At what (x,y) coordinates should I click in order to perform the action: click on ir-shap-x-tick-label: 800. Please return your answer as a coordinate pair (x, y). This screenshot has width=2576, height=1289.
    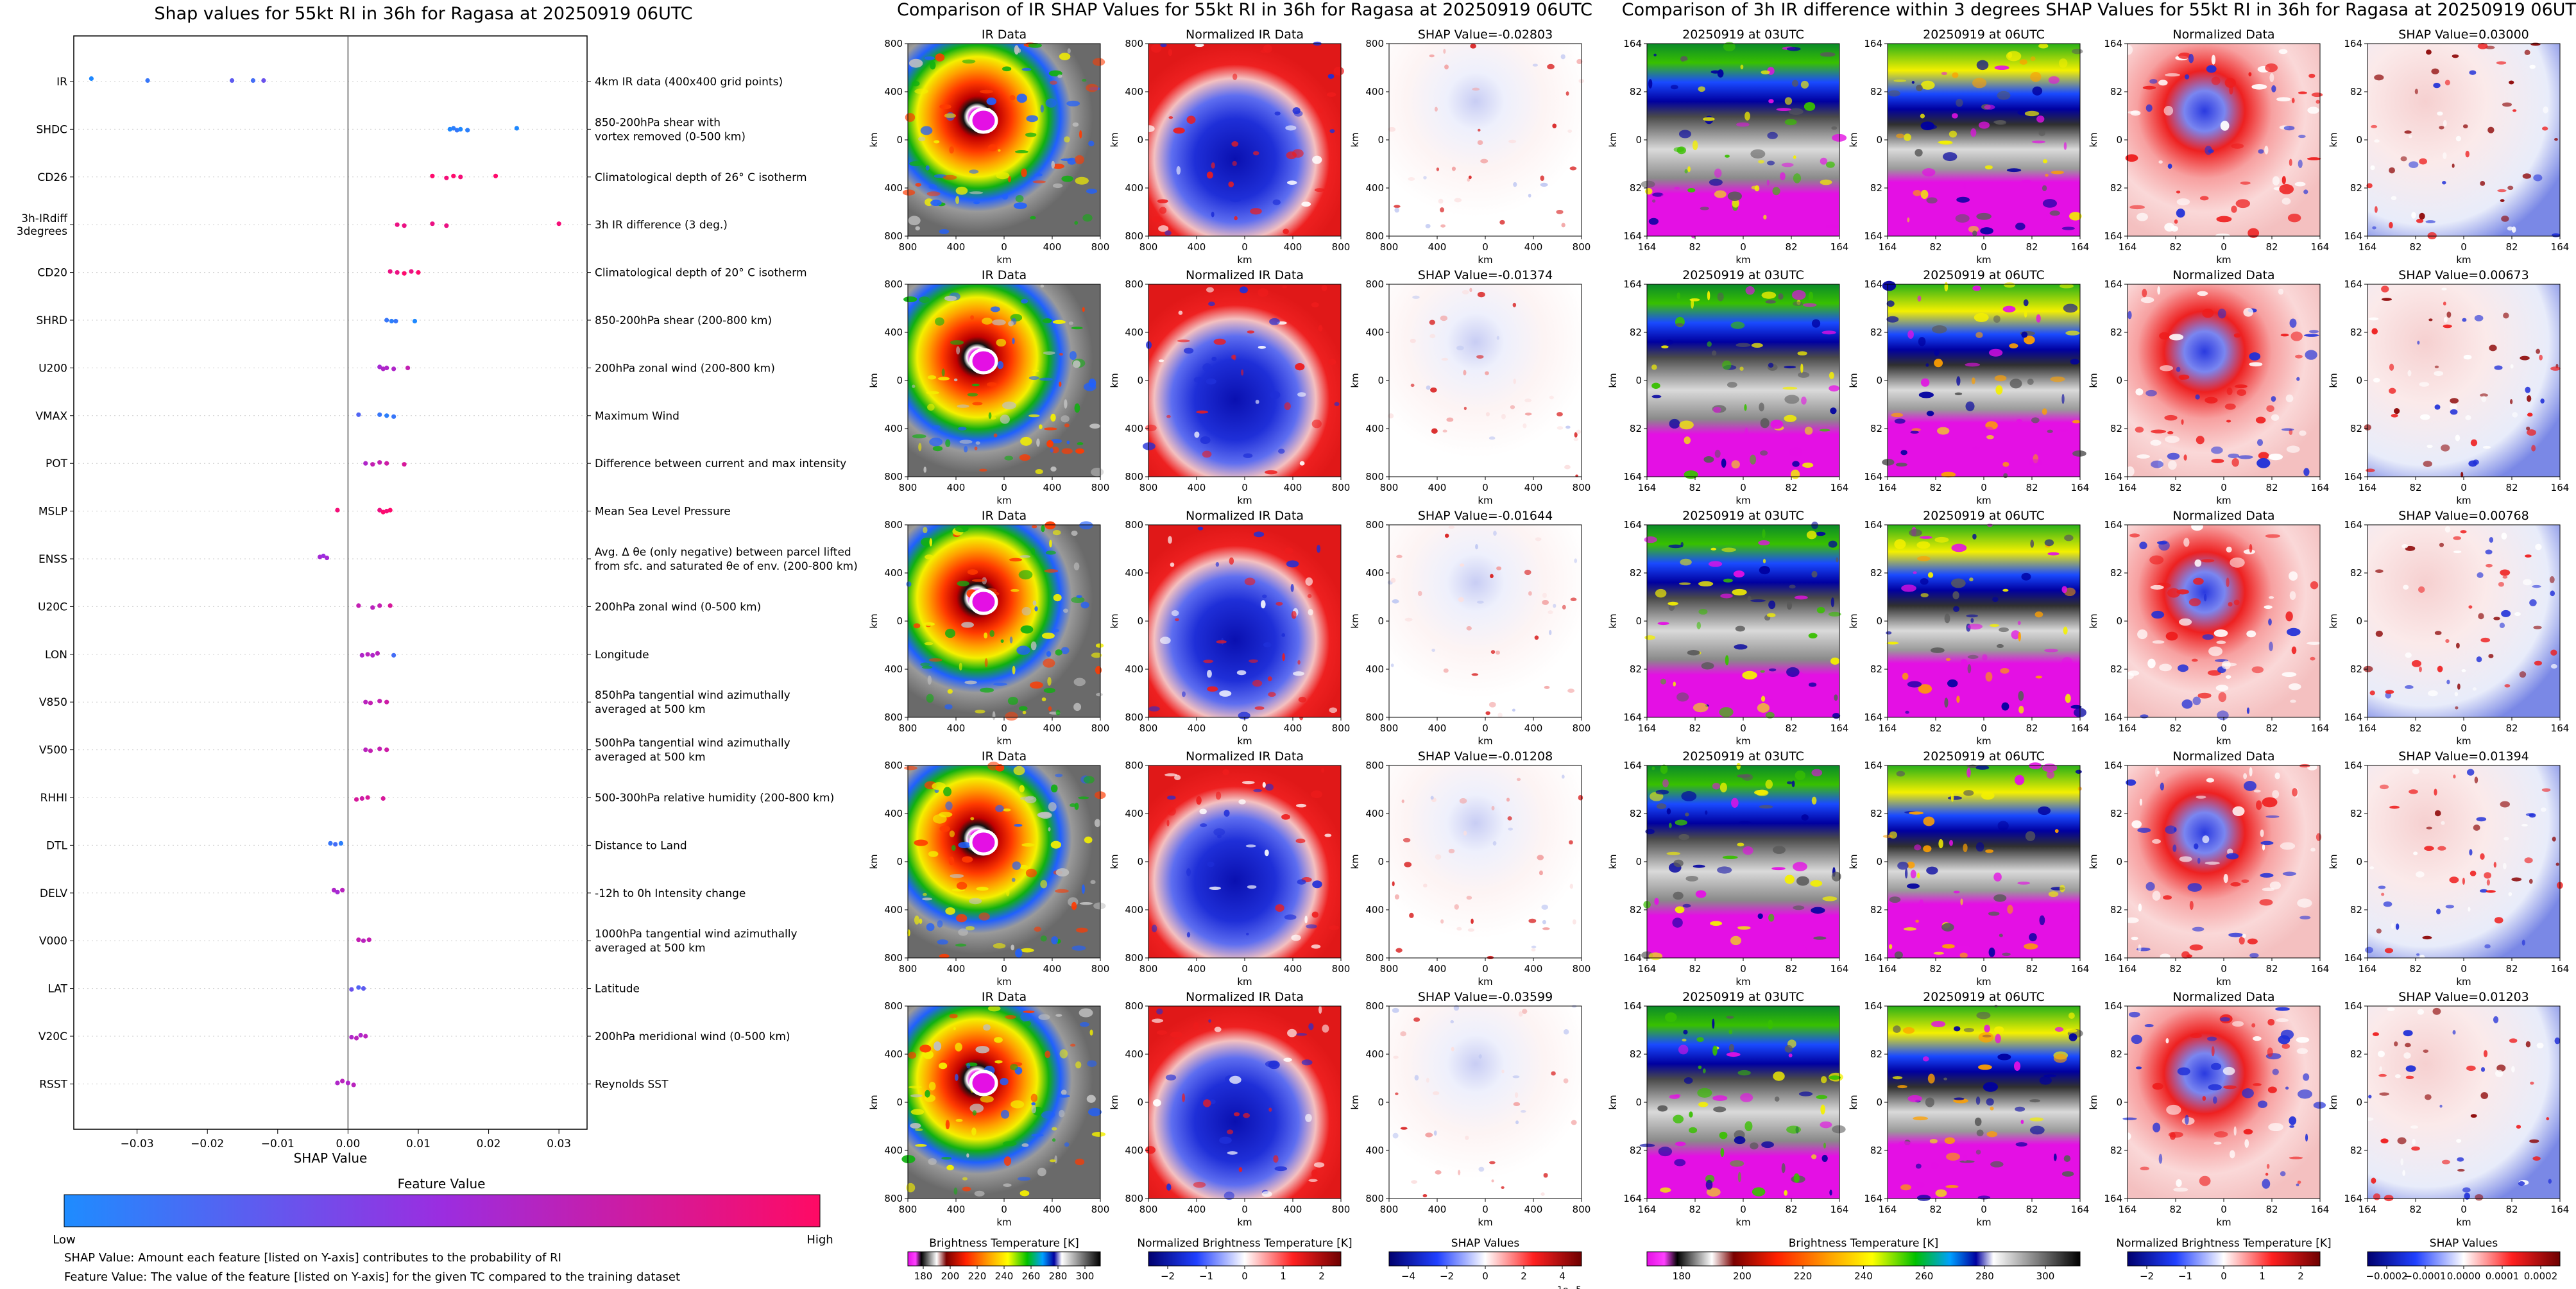
    Looking at the image, I should click on (1389, 728).